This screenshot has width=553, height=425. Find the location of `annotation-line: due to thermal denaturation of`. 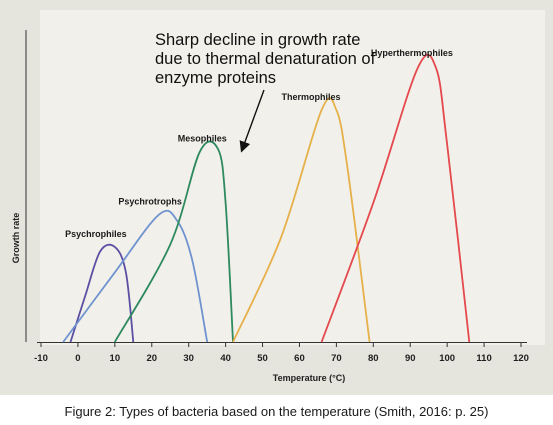

annotation-line: due to thermal denaturation of is located at coordinates (265, 59).